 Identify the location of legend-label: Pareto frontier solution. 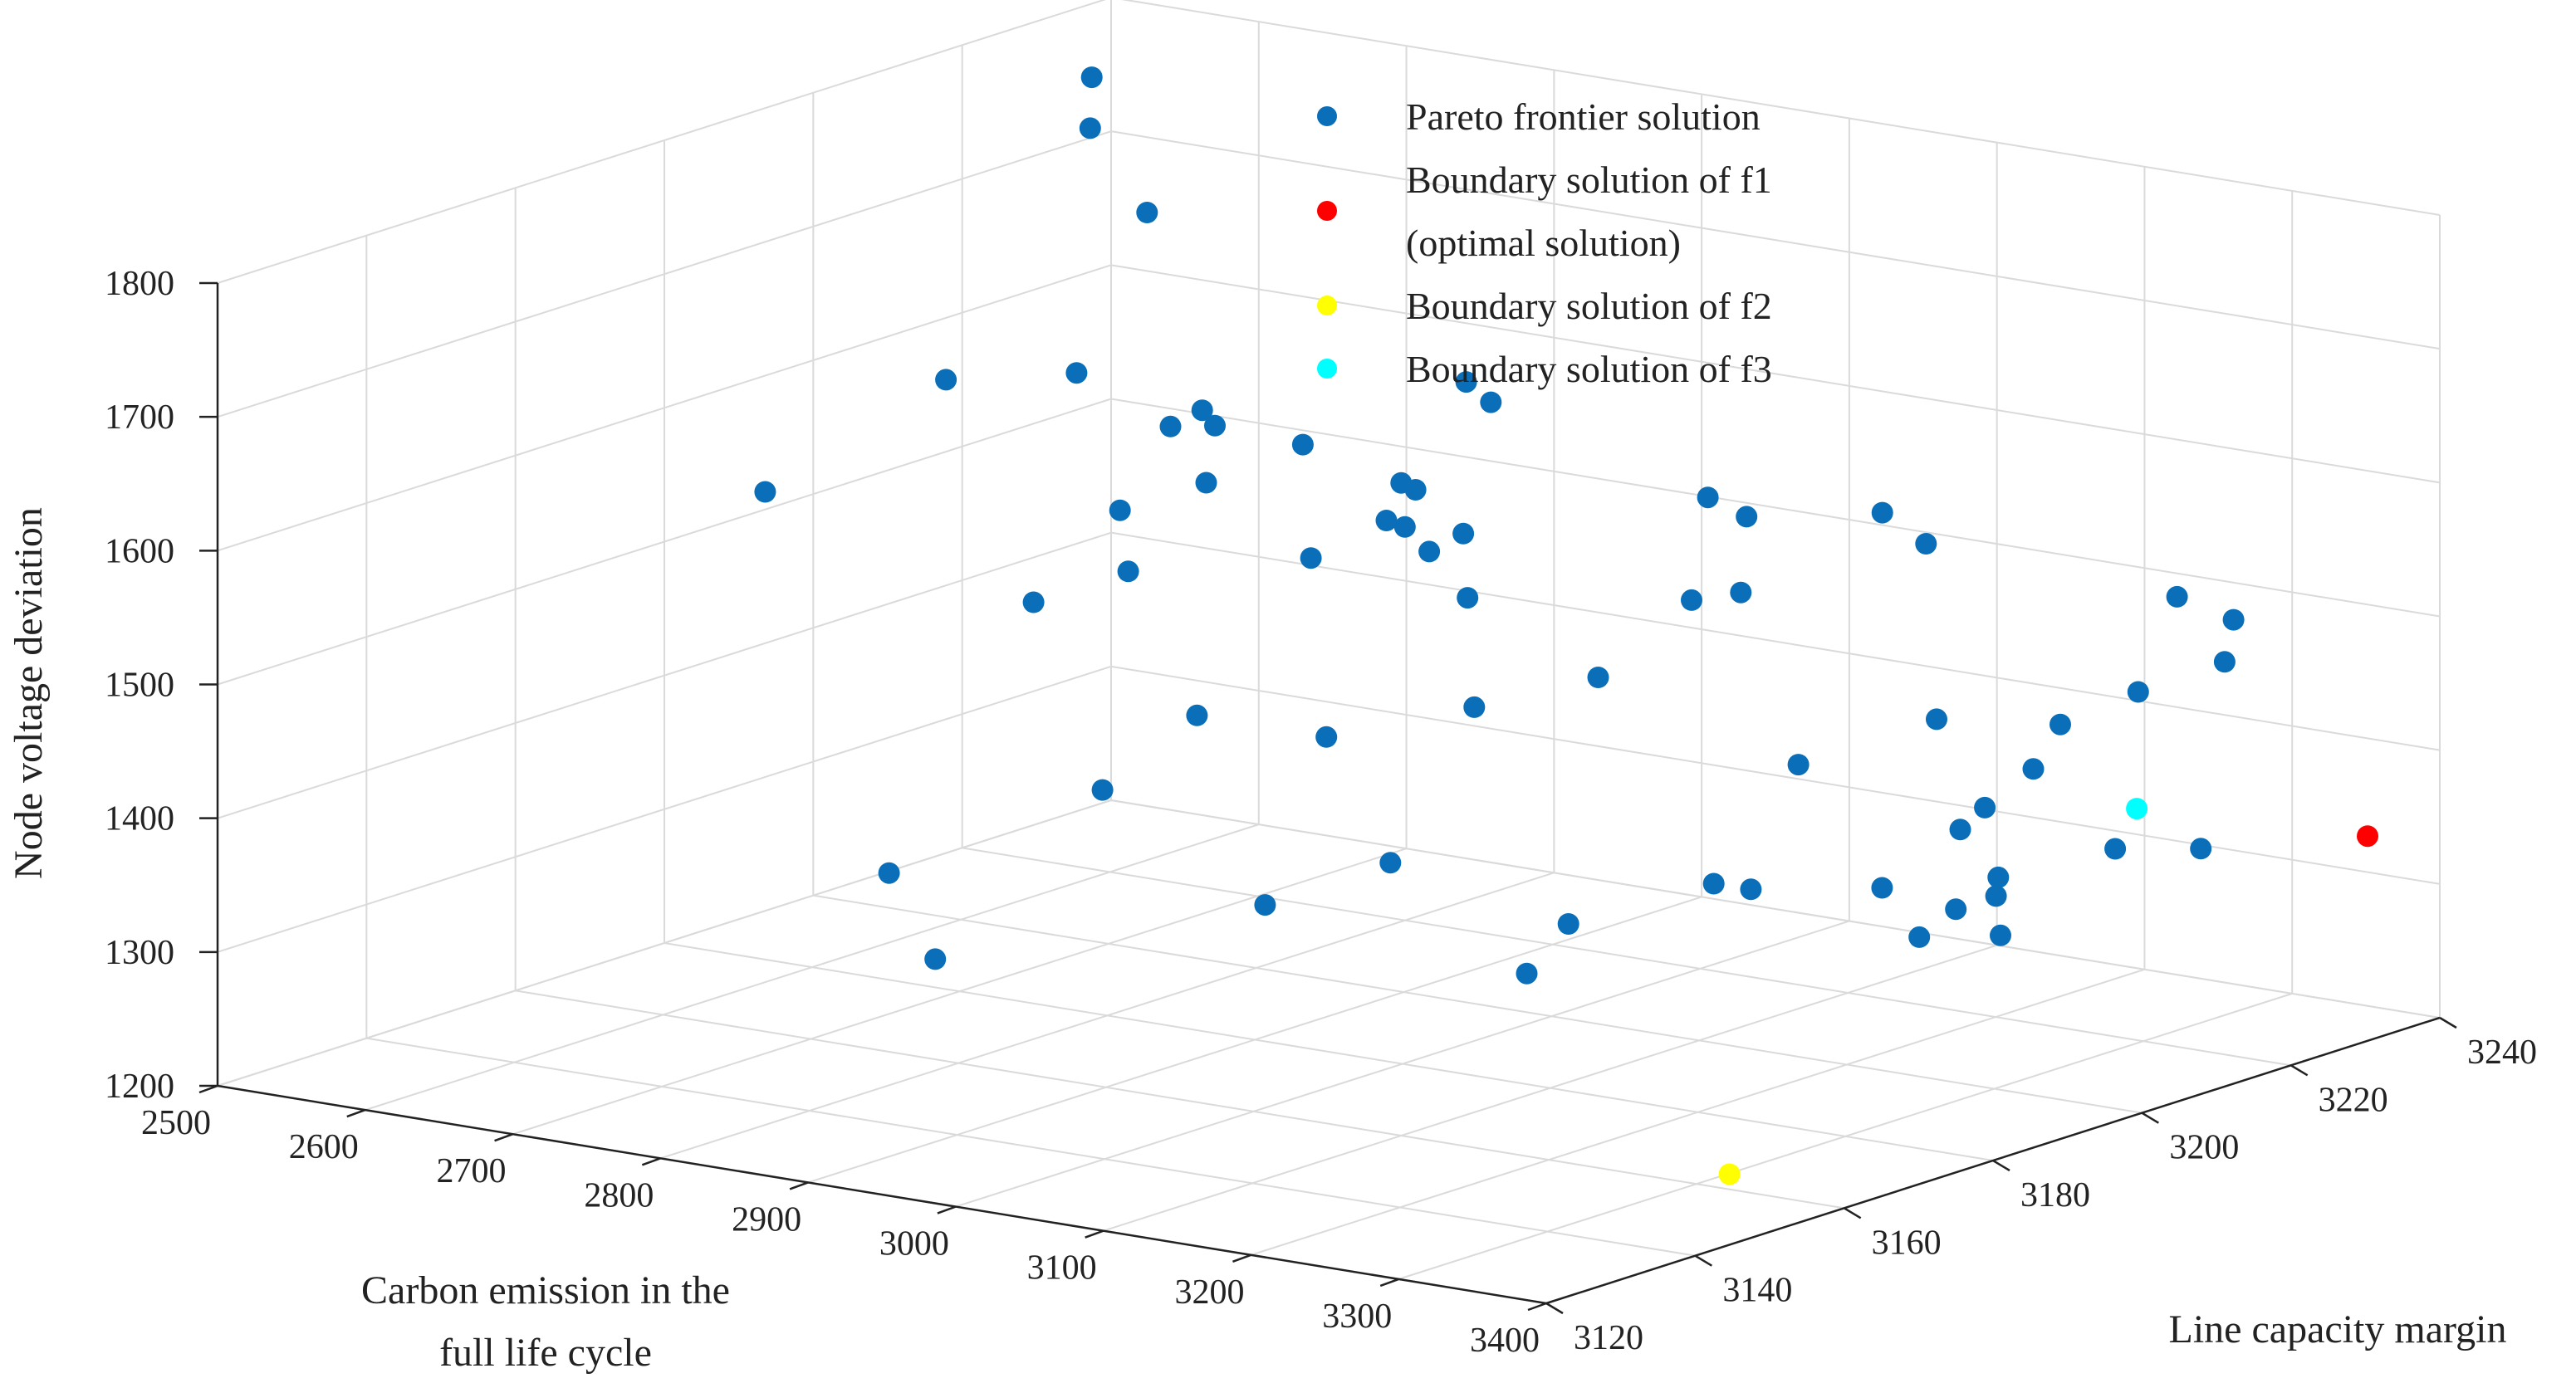
(1584, 116).